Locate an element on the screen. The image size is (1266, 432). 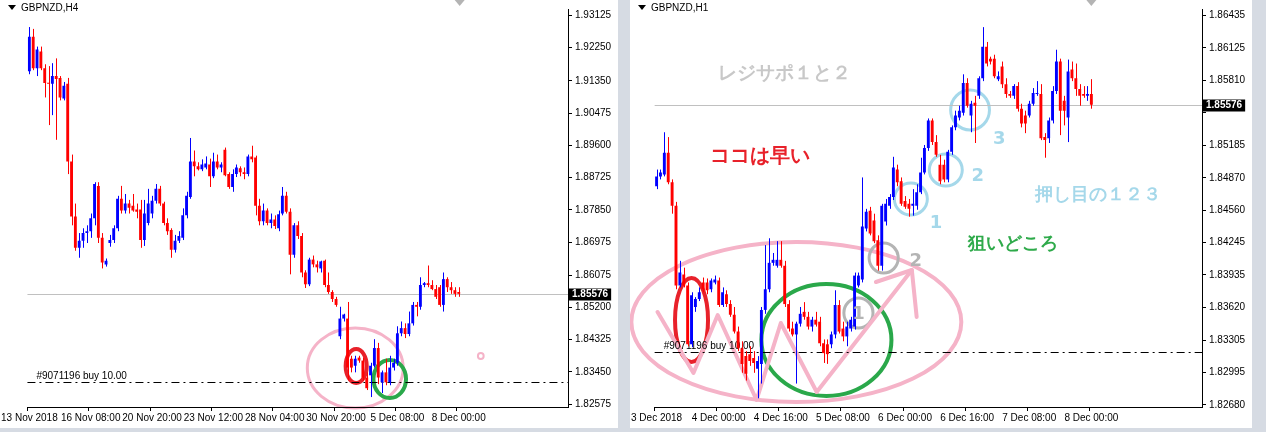
annotation: 3 is located at coordinates (999, 137).